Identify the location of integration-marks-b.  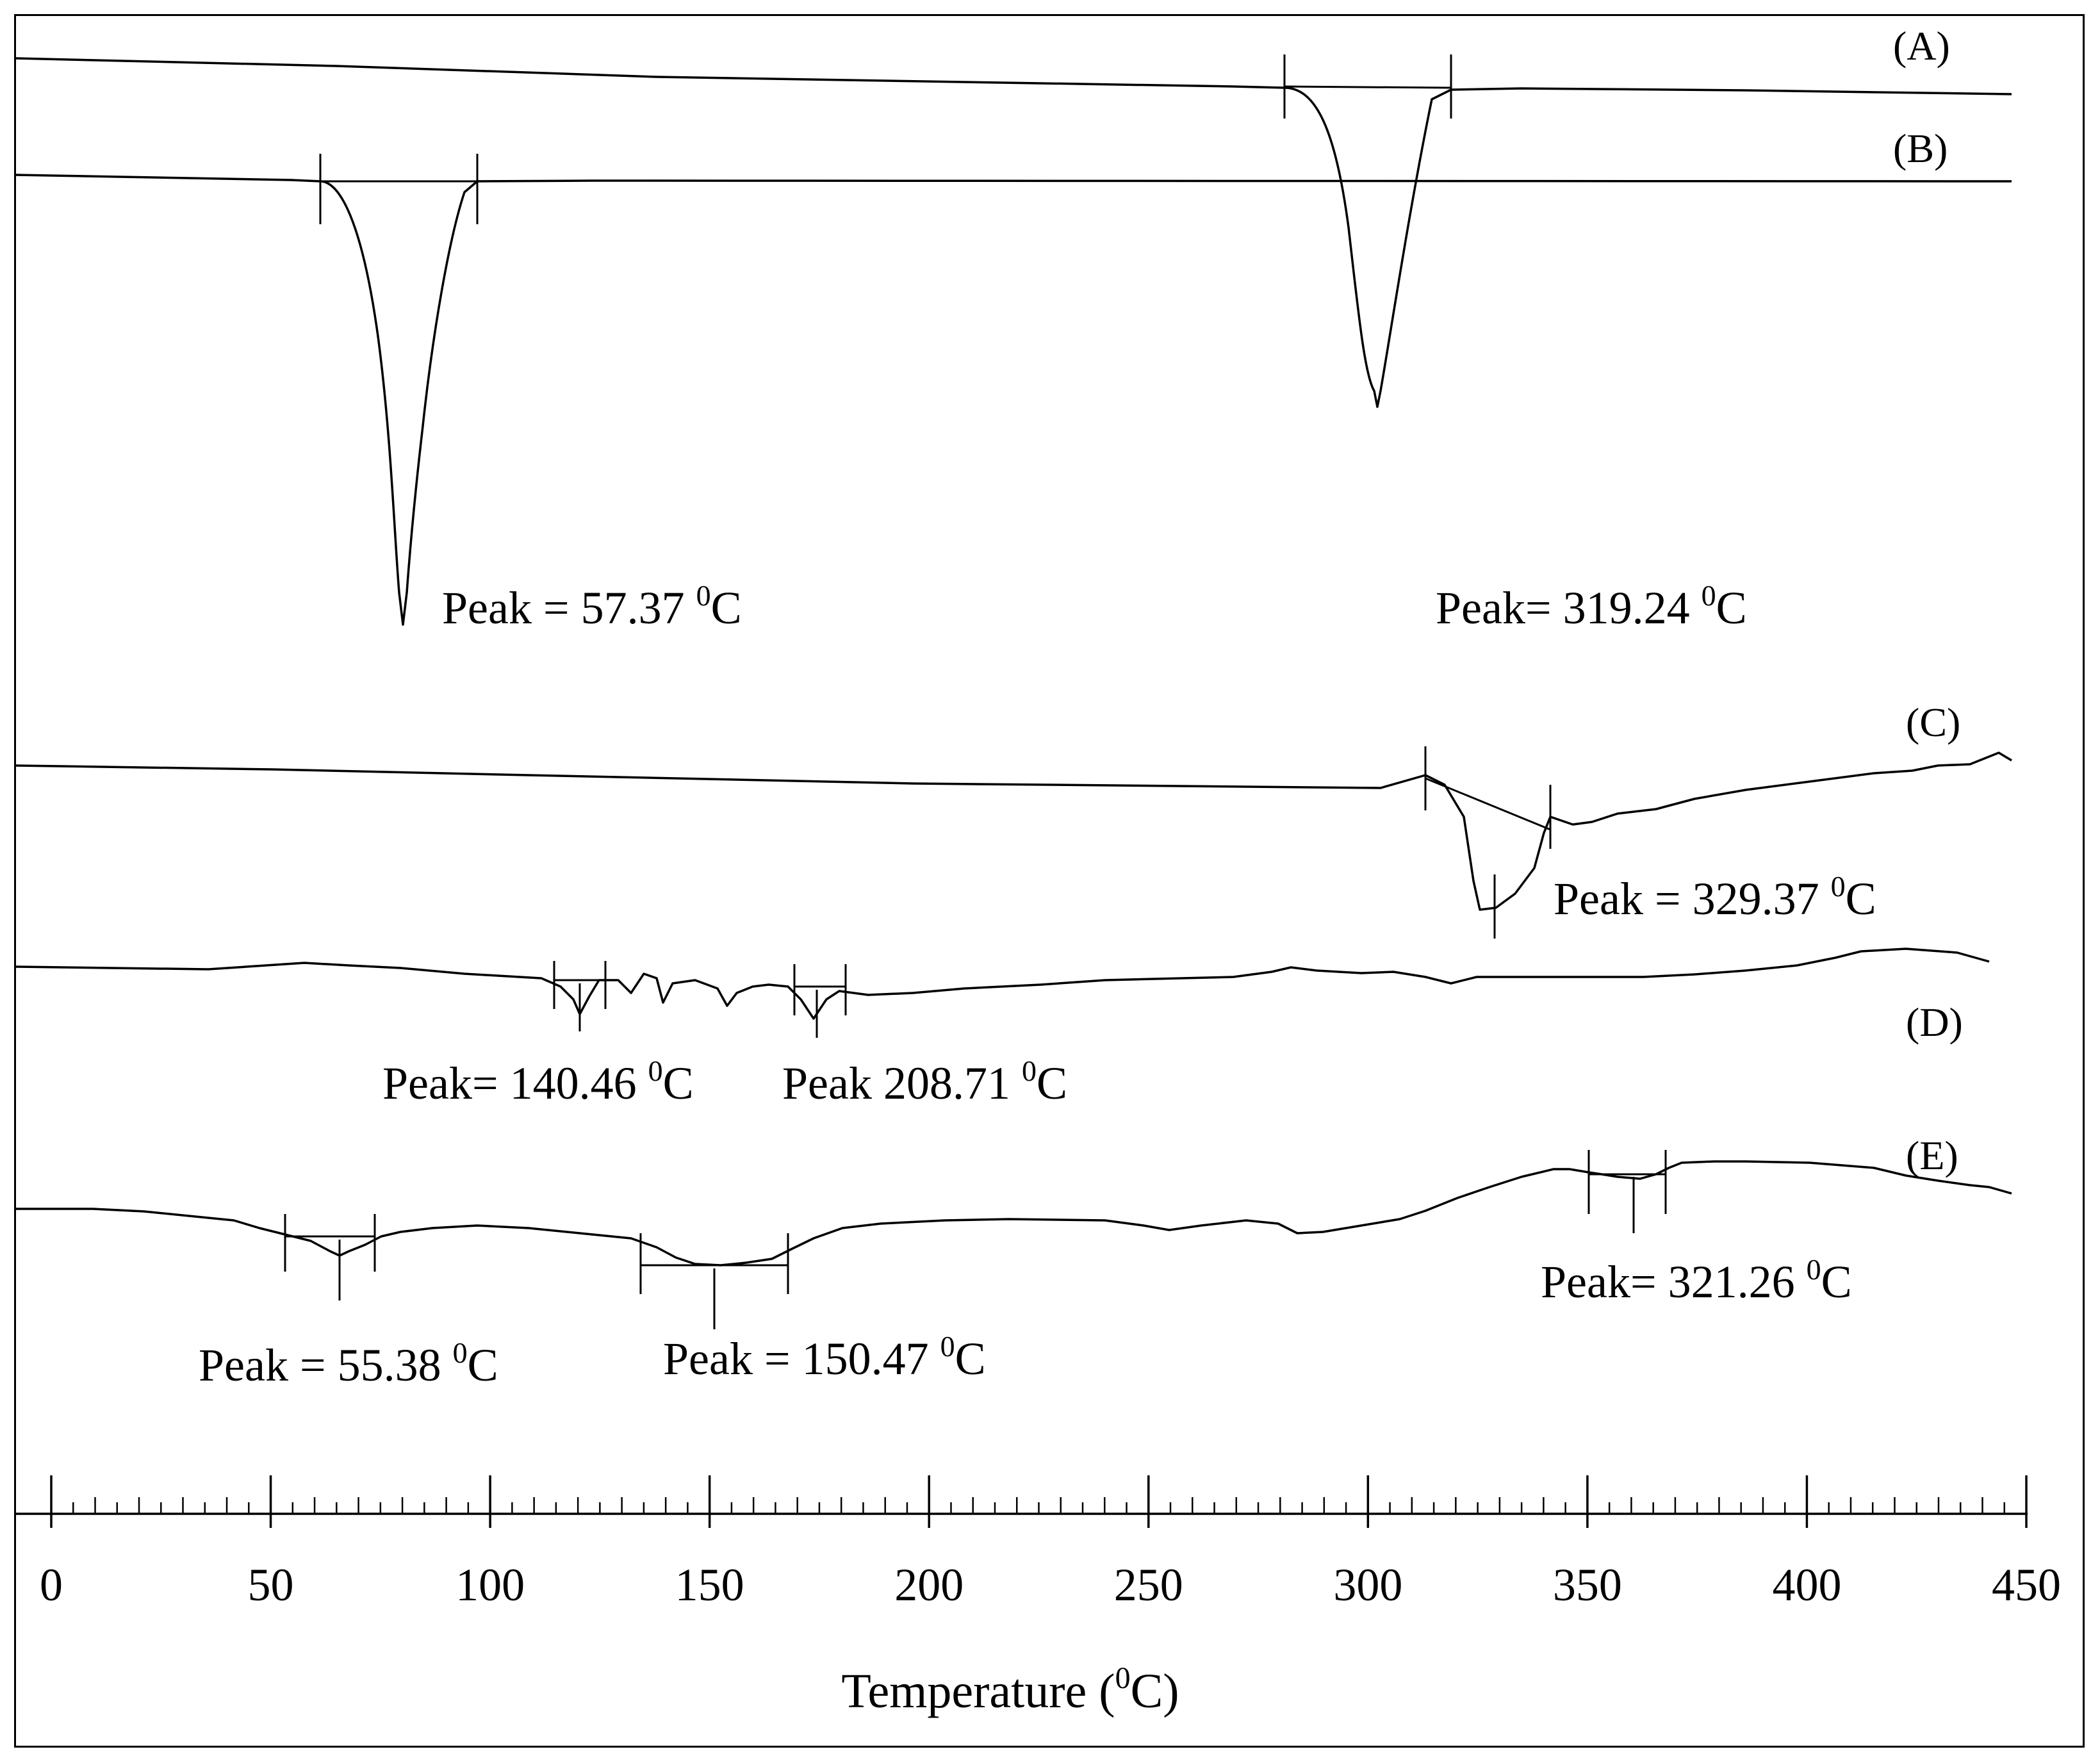
(399, 189).